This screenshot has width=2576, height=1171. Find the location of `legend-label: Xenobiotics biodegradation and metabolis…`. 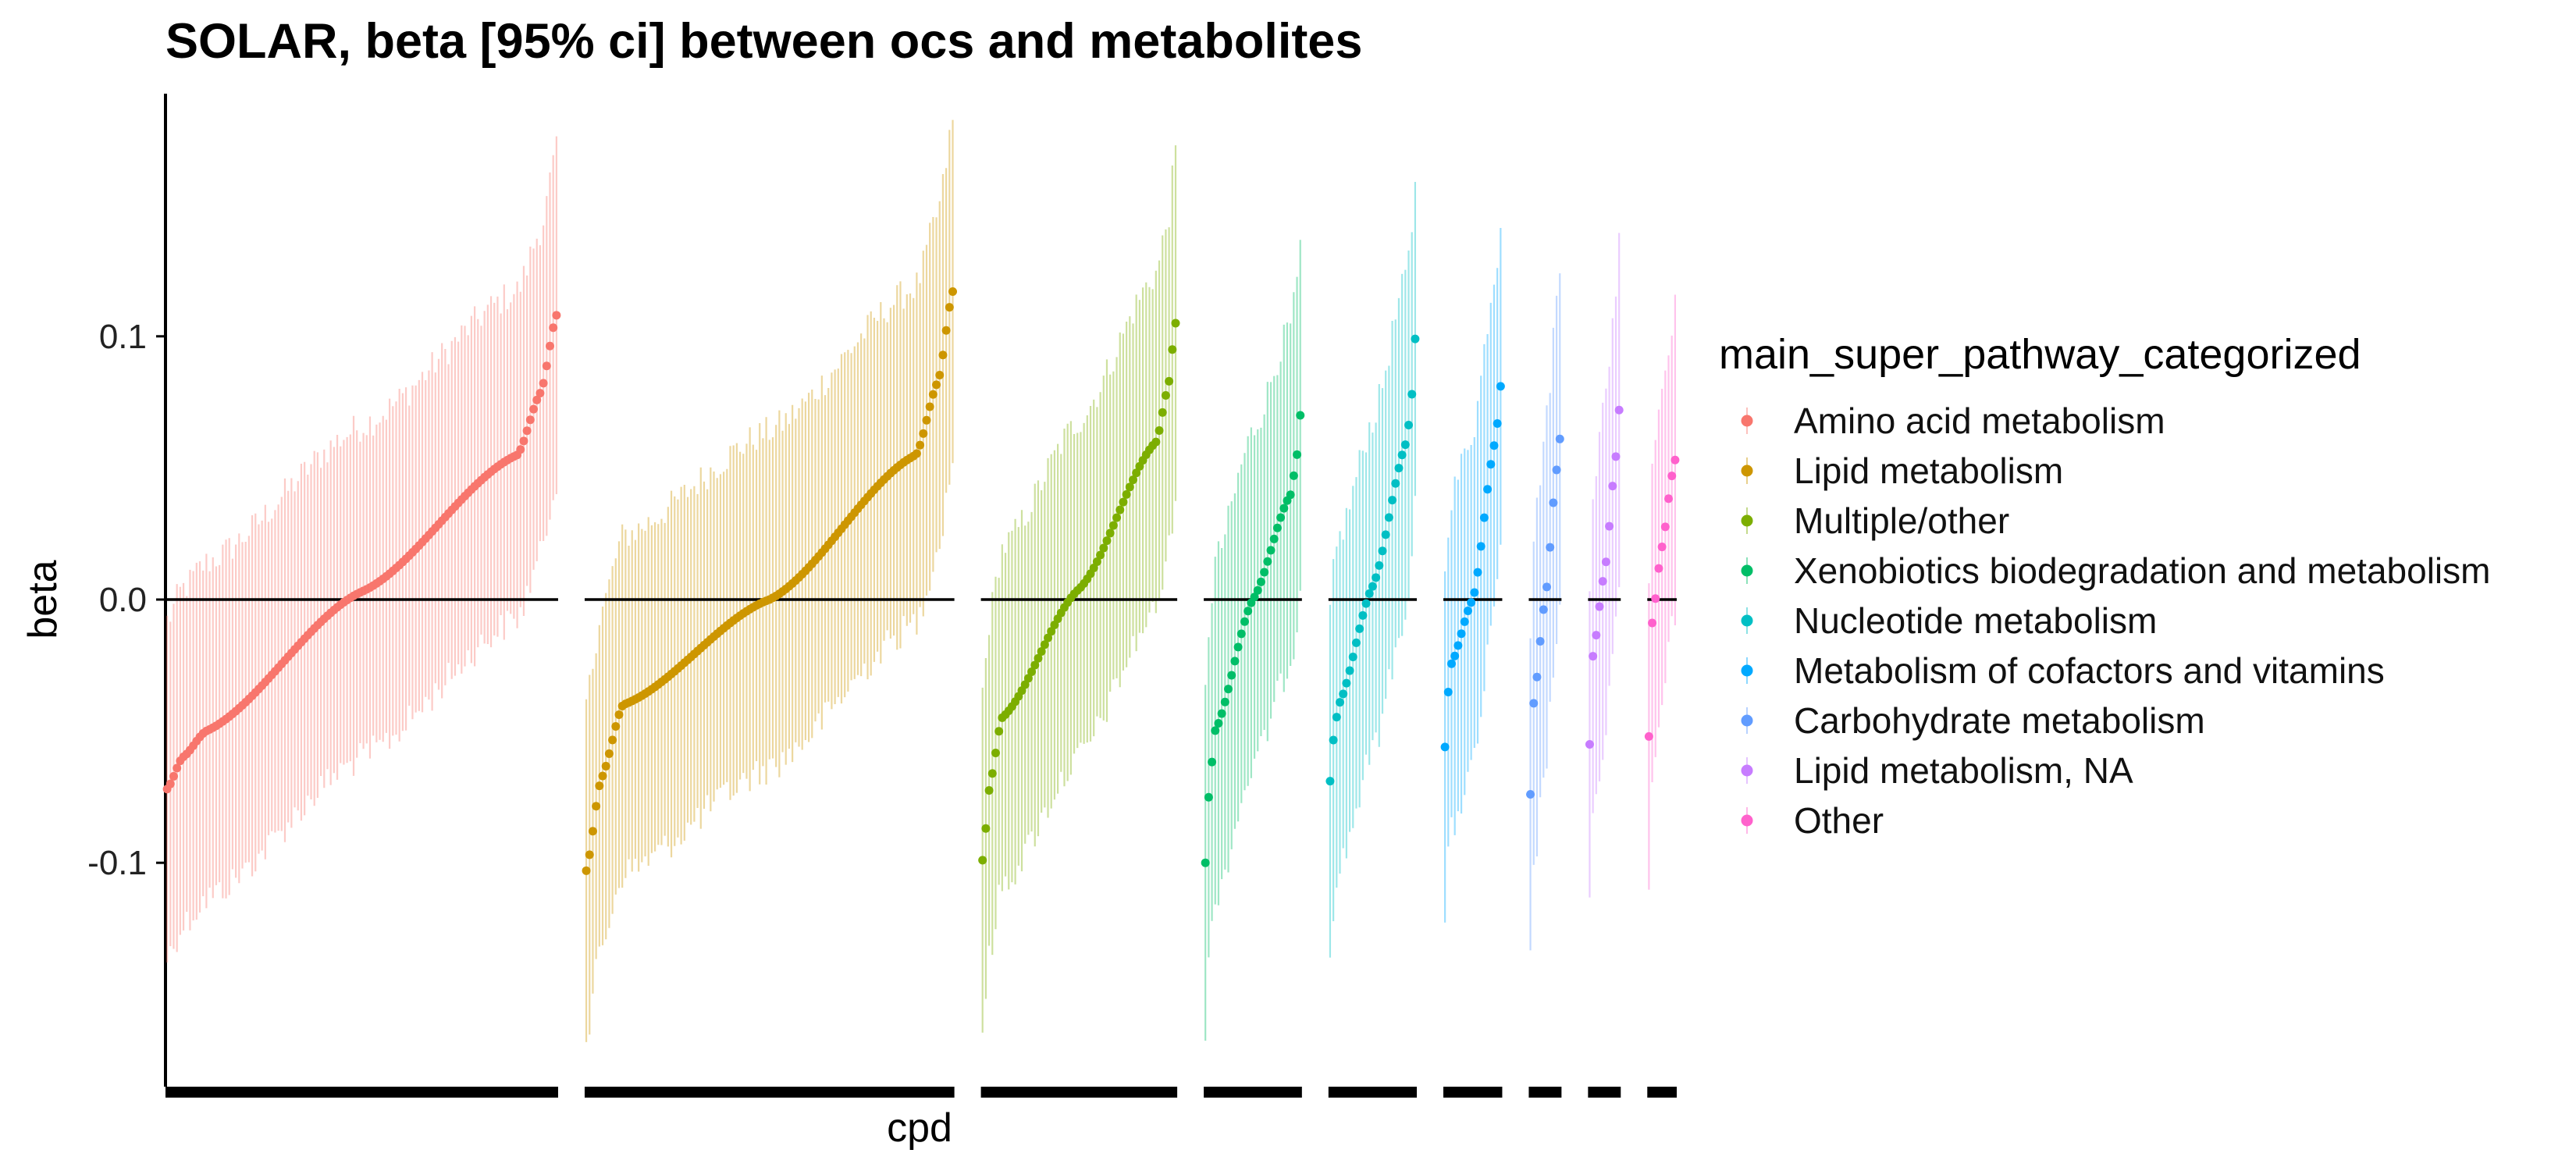

legend-label: Xenobiotics biodegradation and metabolis… is located at coordinates (2142, 570).